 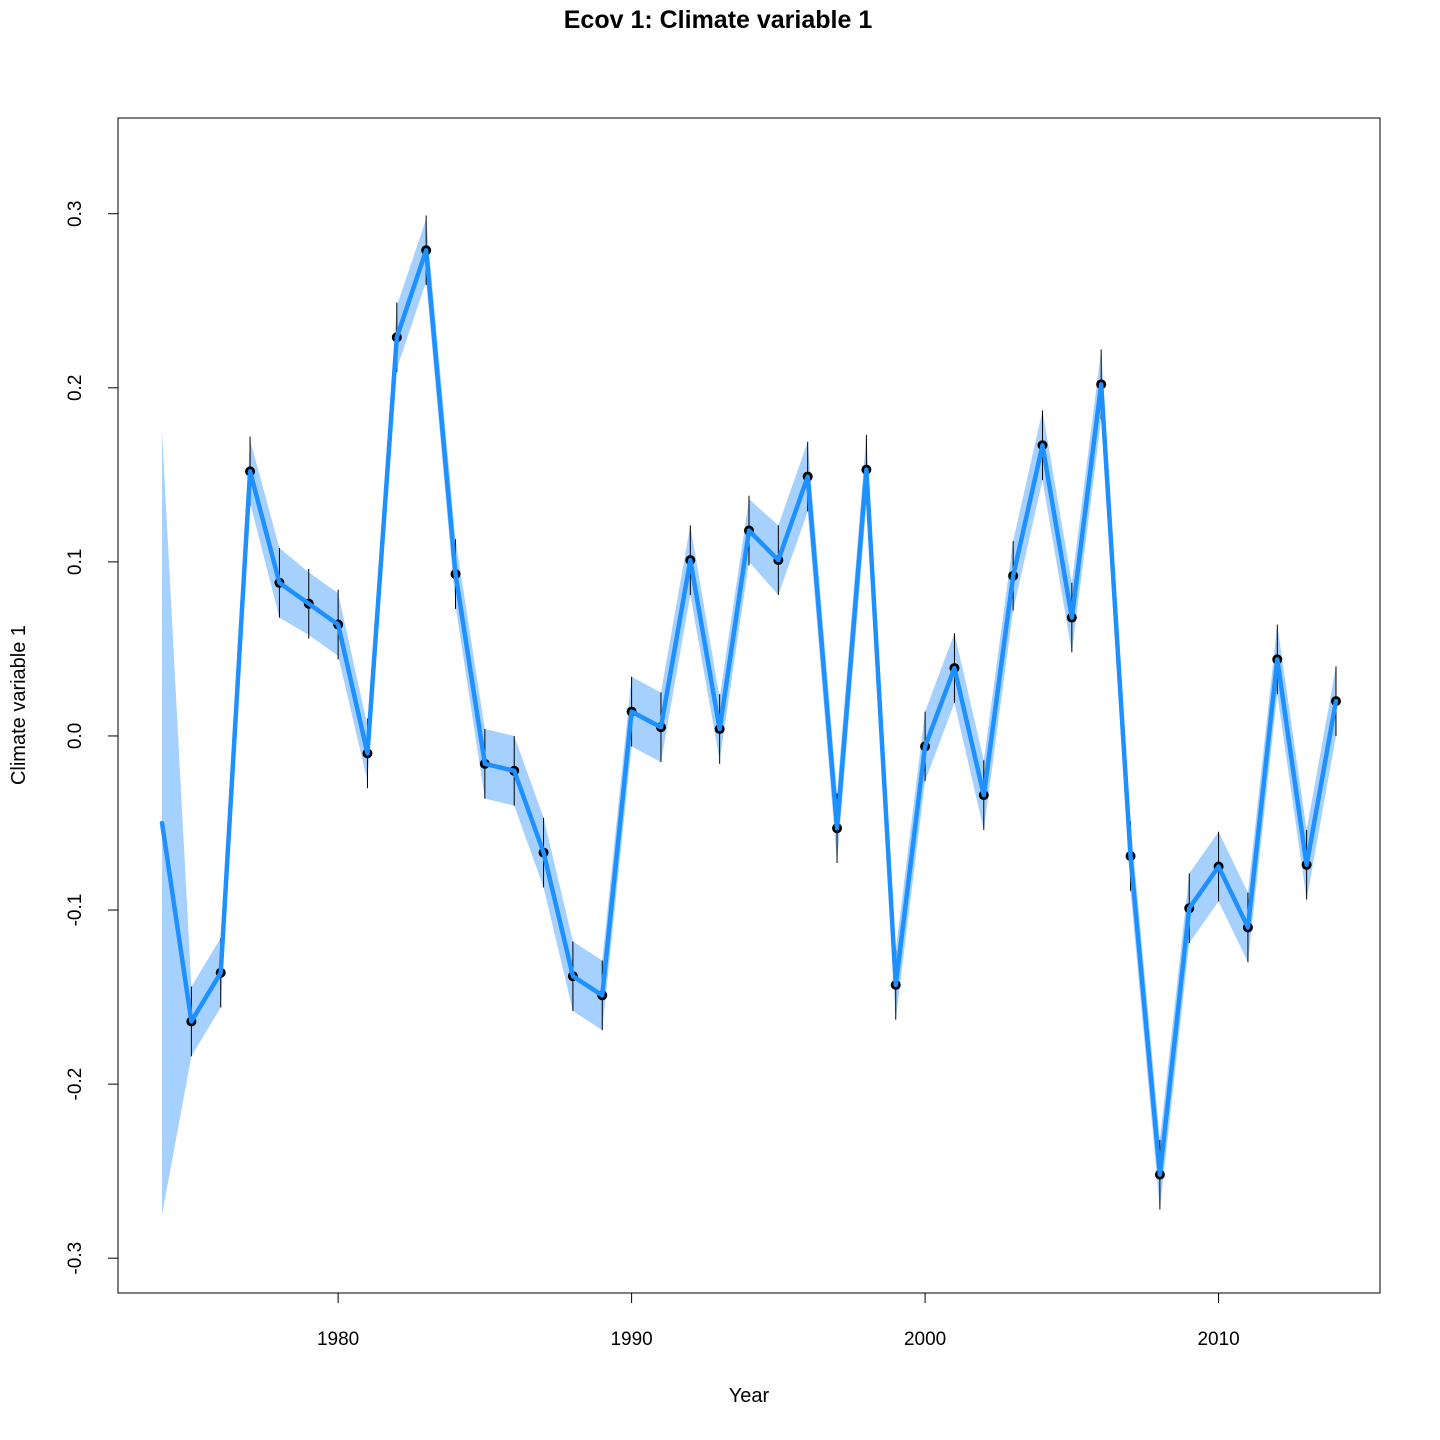 I want to click on x-axis: 1980 1990 2000 2010, so click(x=778, y=1321).